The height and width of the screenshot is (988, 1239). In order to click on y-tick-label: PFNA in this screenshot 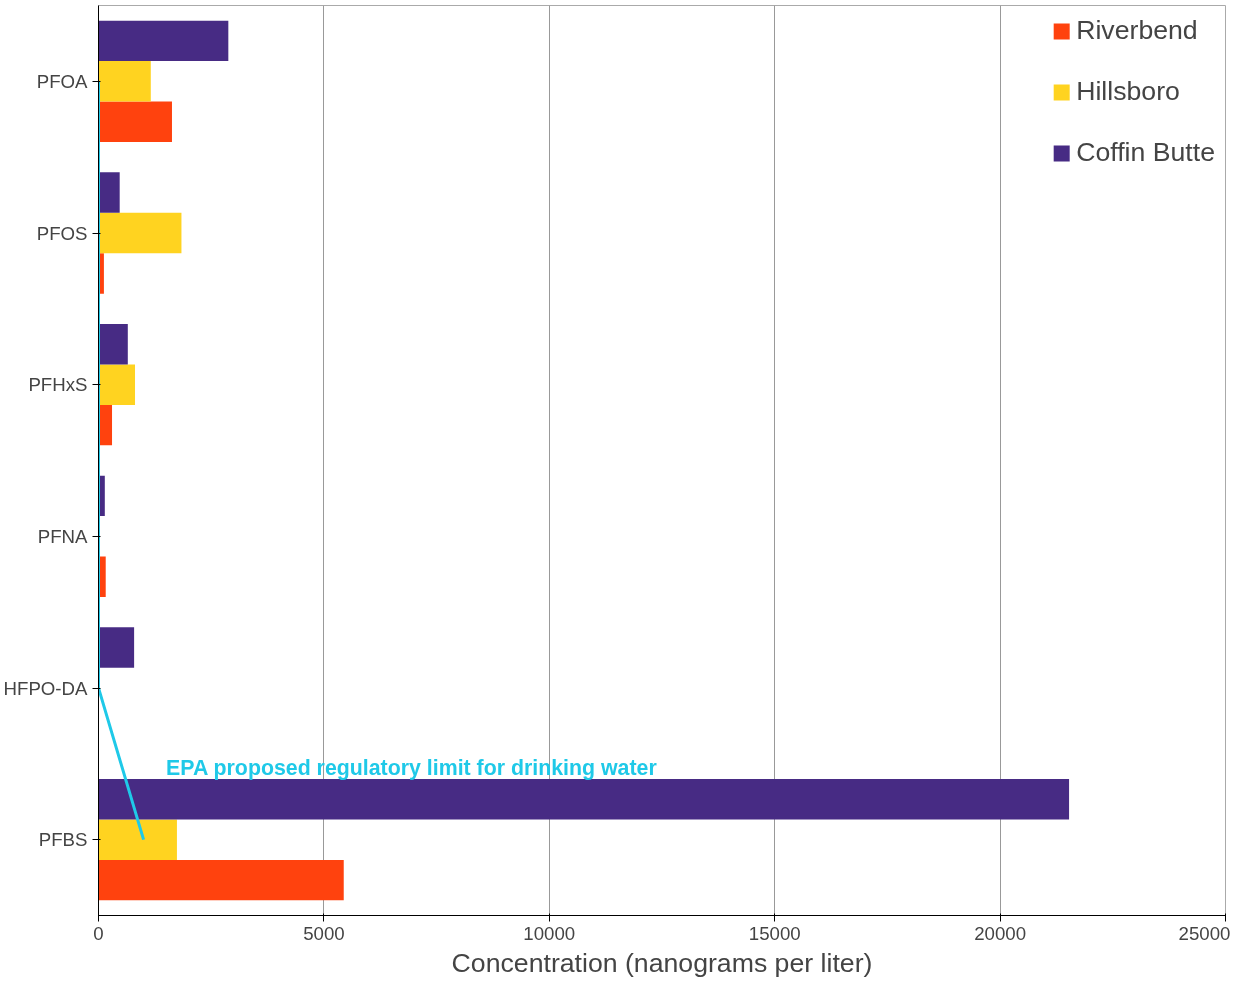, I will do `click(63, 536)`.